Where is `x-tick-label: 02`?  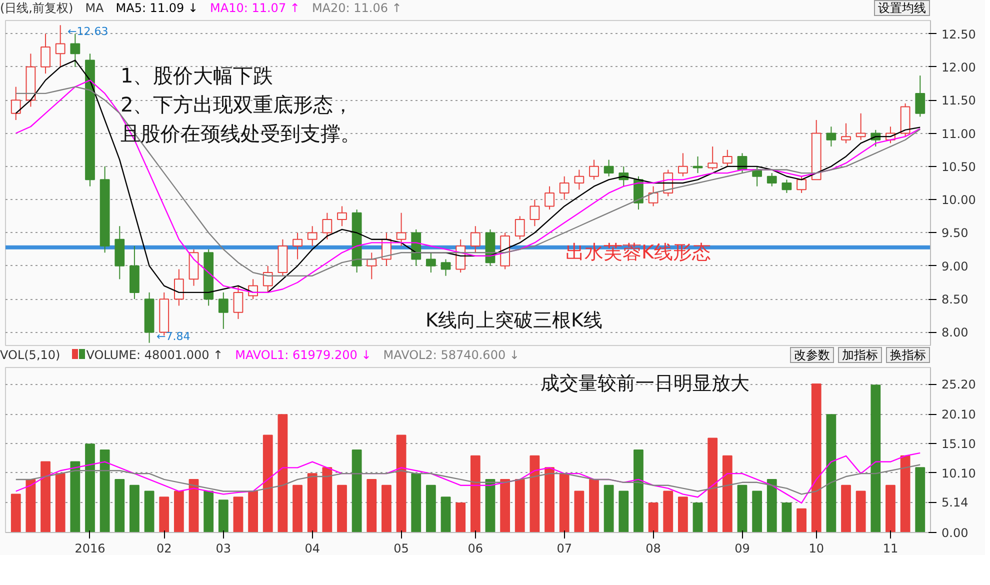
x-tick-label: 02 is located at coordinates (164, 549).